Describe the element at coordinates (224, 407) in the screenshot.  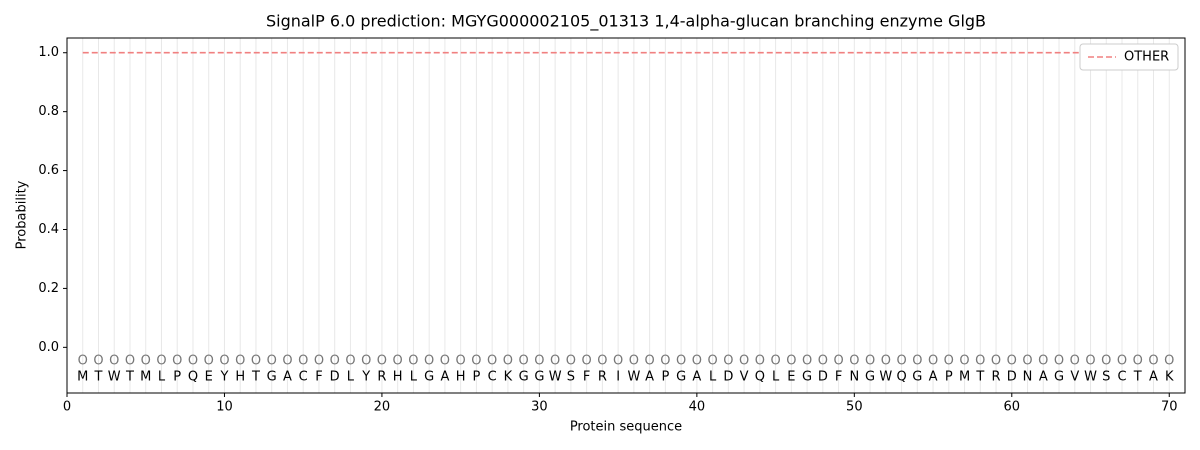
I see `x-tick-label: 10` at that location.